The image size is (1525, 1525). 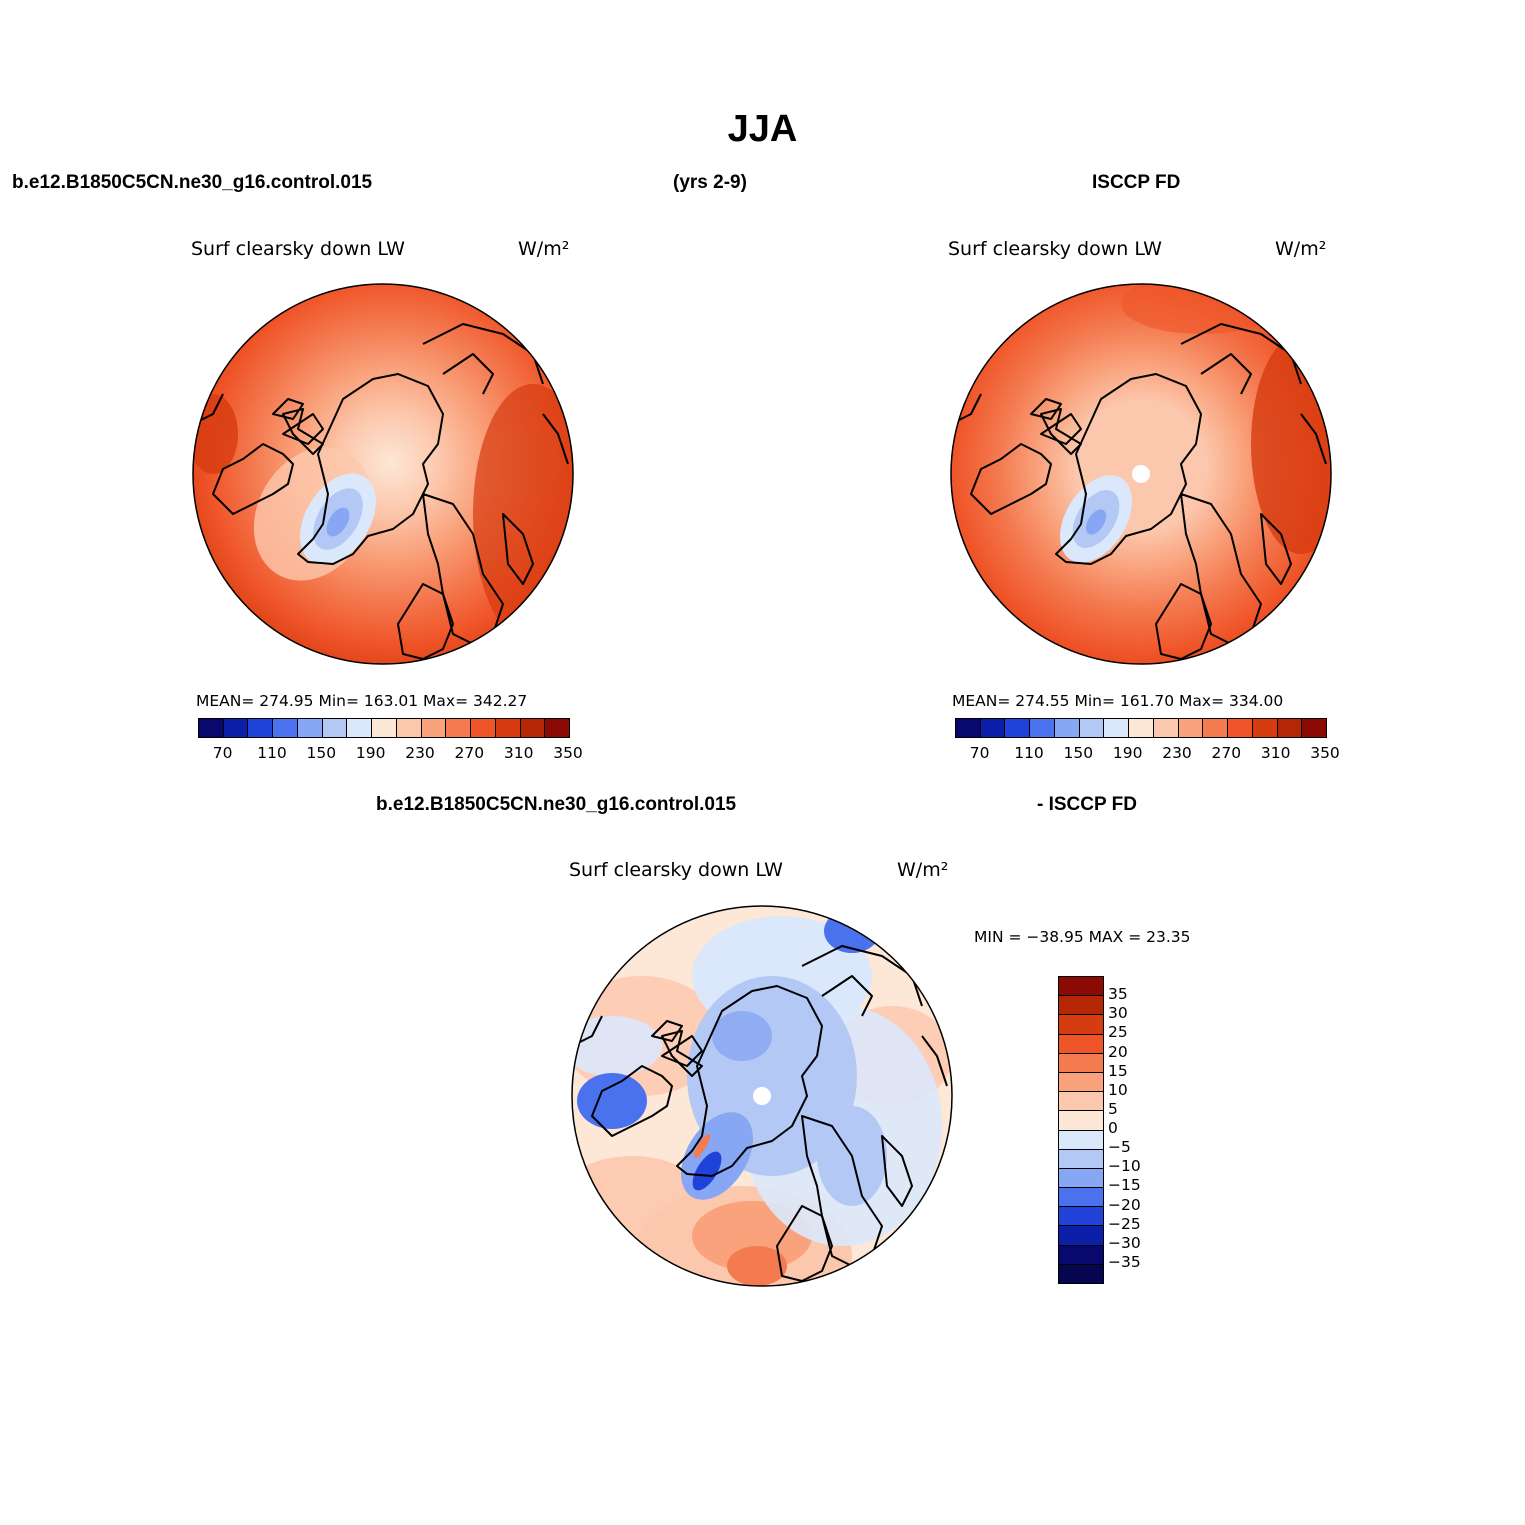 What do you see at coordinates (710, 182) in the screenshot?
I see `years-label: (yrs 2-9)` at bounding box center [710, 182].